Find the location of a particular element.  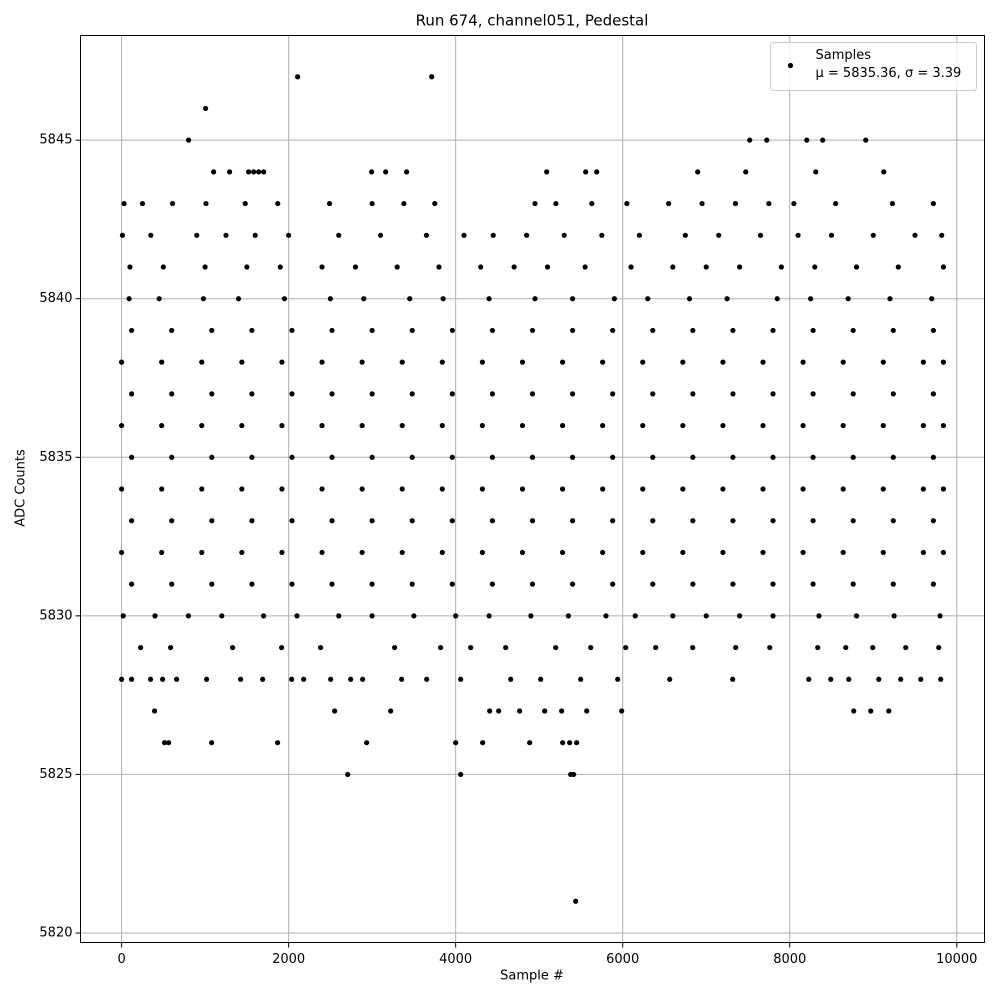

legend-note: μ = 5835.36, σ = 3.39 is located at coordinates (889, 73).